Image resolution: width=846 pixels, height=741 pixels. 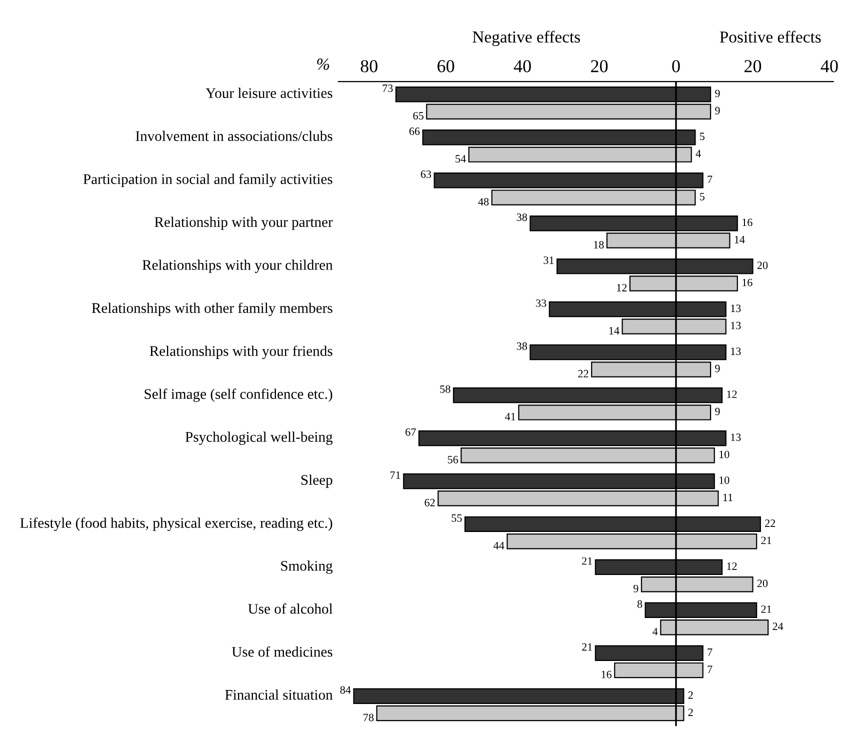 What do you see at coordinates (676, 66) in the screenshot?
I see `x-tick-label: 0` at bounding box center [676, 66].